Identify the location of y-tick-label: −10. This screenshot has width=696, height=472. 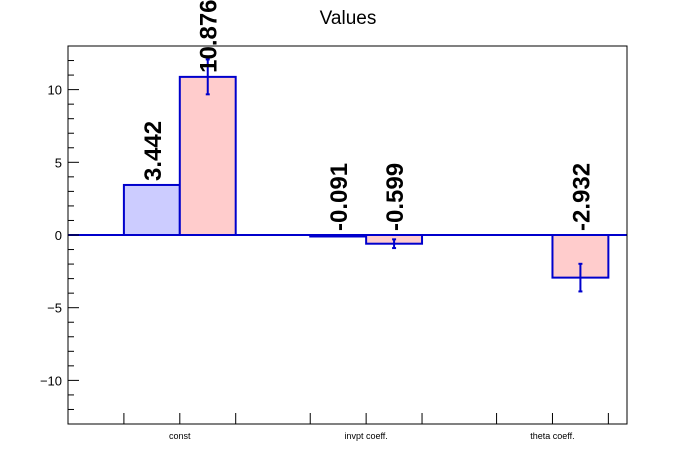
(51, 380).